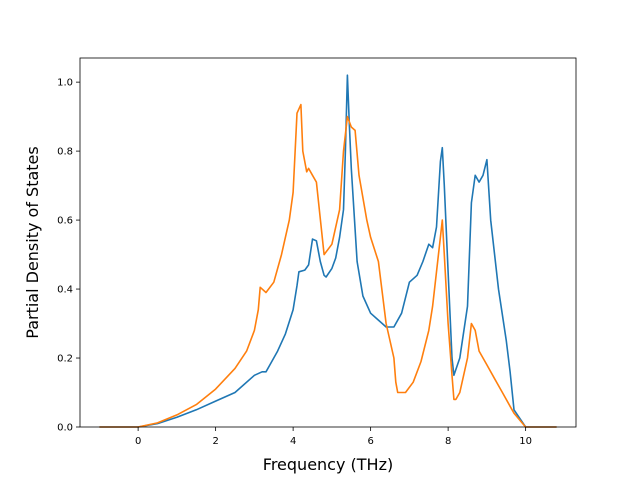  Describe the element at coordinates (65, 83) in the screenshot. I see `y-tick-label: 1.0` at that location.